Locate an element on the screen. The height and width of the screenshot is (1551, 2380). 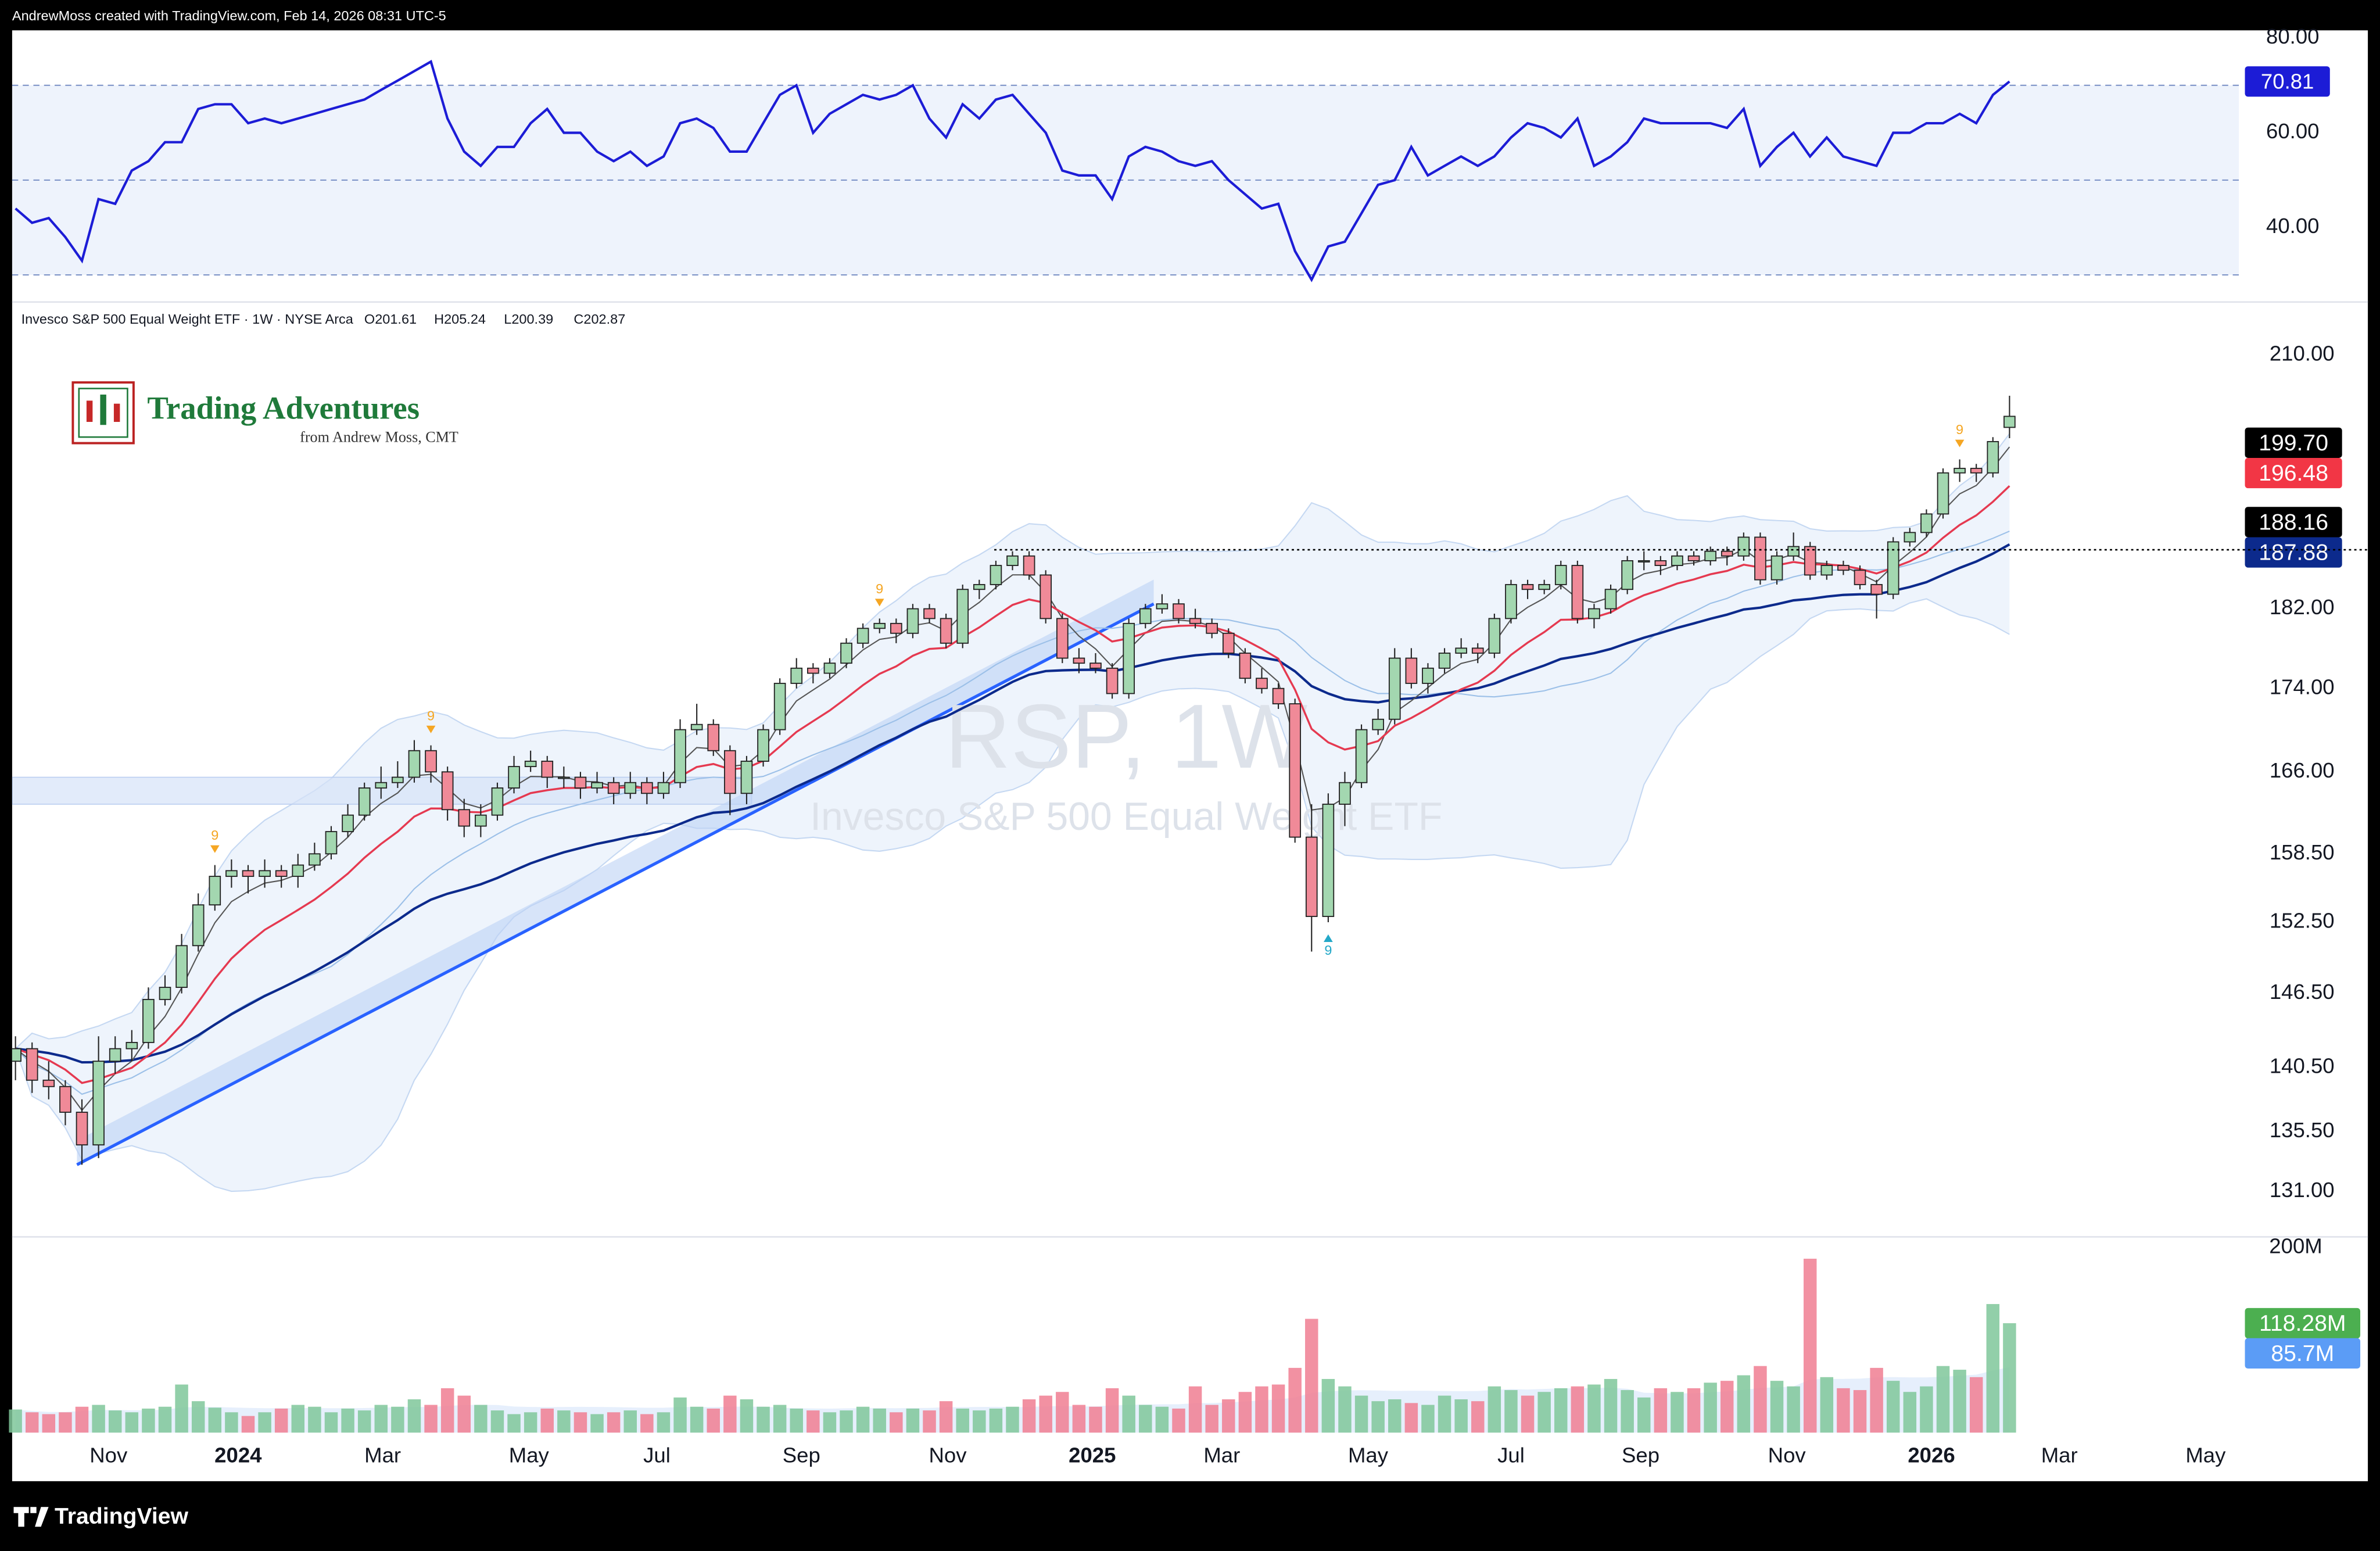
rsi-value-label: 70.81 is located at coordinates (2287, 81).